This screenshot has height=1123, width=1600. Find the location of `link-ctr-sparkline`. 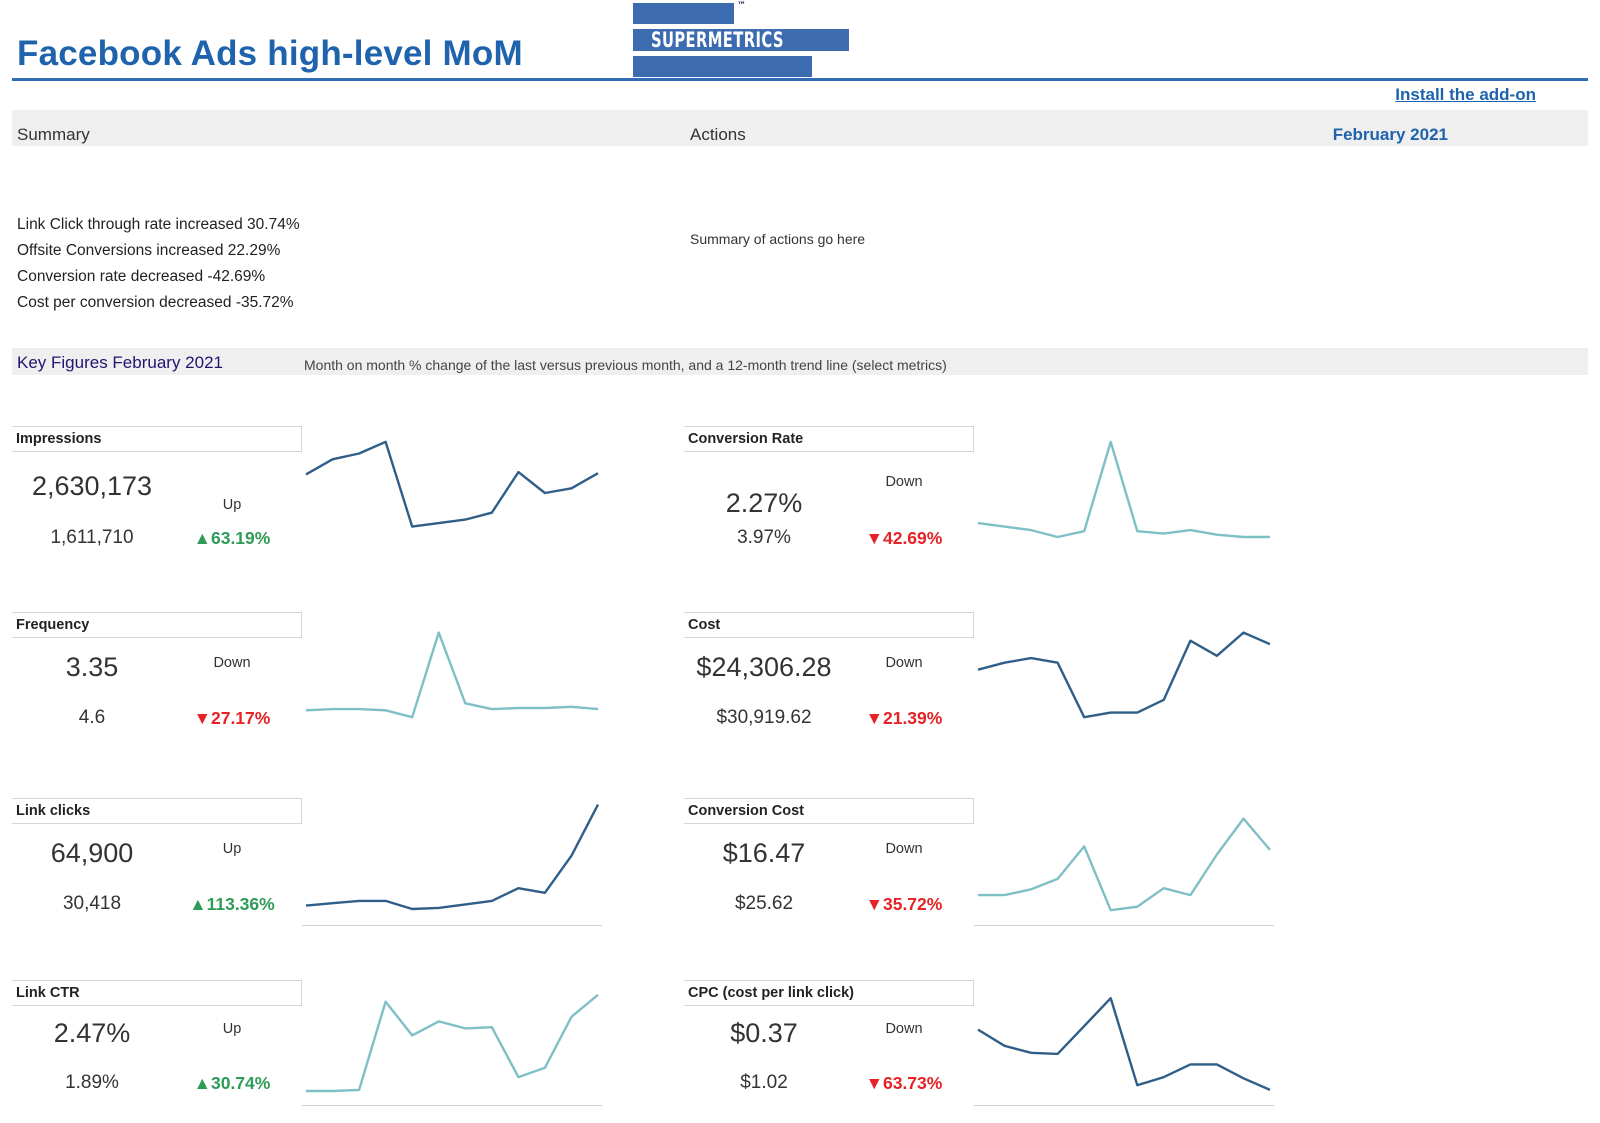

link-ctr-sparkline is located at coordinates (452, 1043).